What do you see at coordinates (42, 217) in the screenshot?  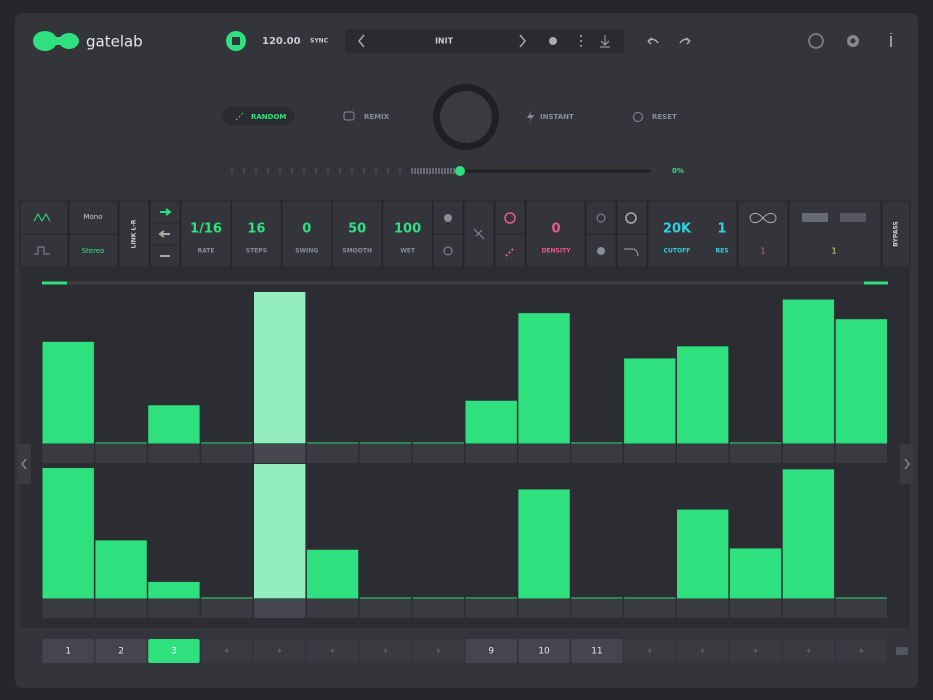 I see `wave-sine` at bounding box center [42, 217].